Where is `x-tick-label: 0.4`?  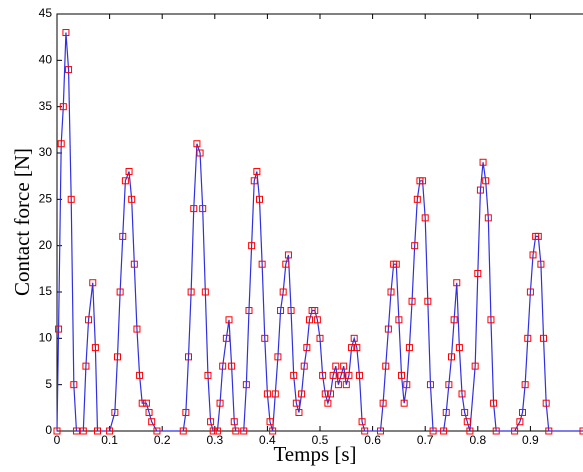
x-tick-label: 0.4 is located at coordinates (267, 440).